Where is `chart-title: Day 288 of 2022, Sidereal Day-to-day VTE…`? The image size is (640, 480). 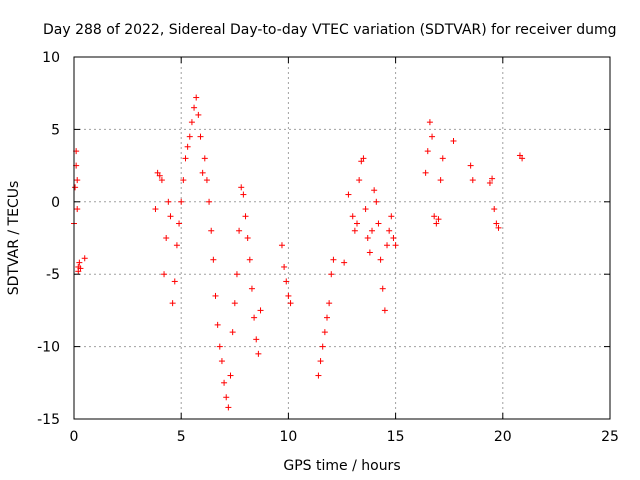
chart-title: Day 288 of 2022, Sidereal Day-to-day VTE… is located at coordinates (330, 30).